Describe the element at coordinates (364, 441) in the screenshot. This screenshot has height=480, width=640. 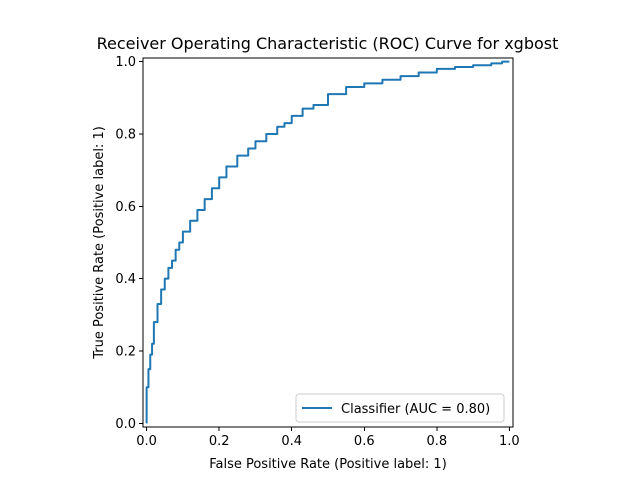
I see `x-tick-label: 0.6` at that location.